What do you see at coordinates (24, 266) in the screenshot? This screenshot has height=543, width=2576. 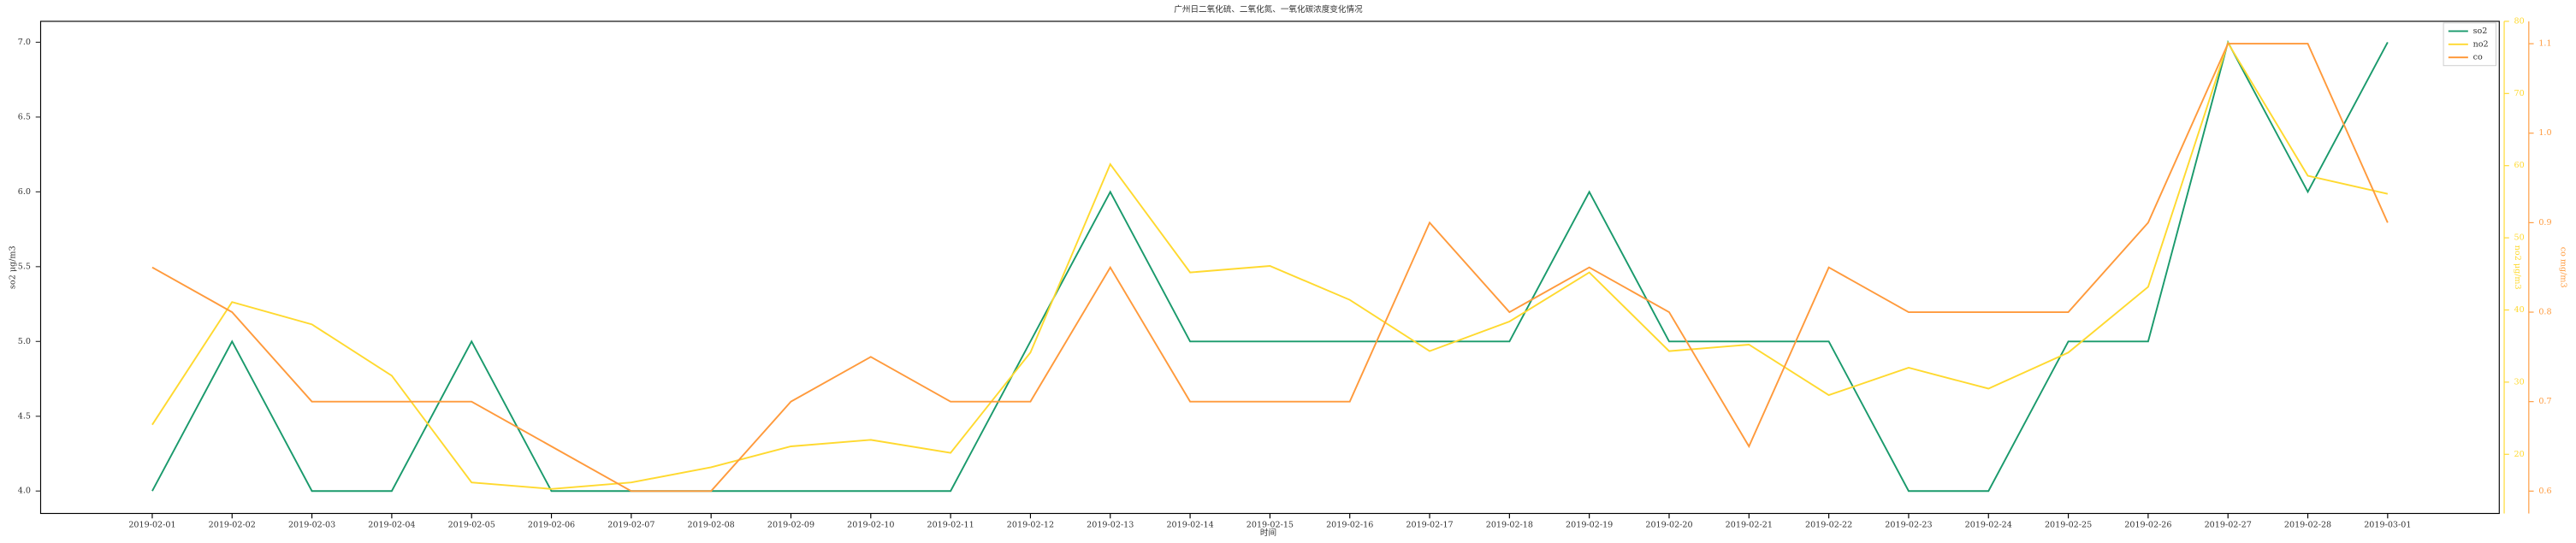 I see `tick-label: 5.5` at bounding box center [24, 266].